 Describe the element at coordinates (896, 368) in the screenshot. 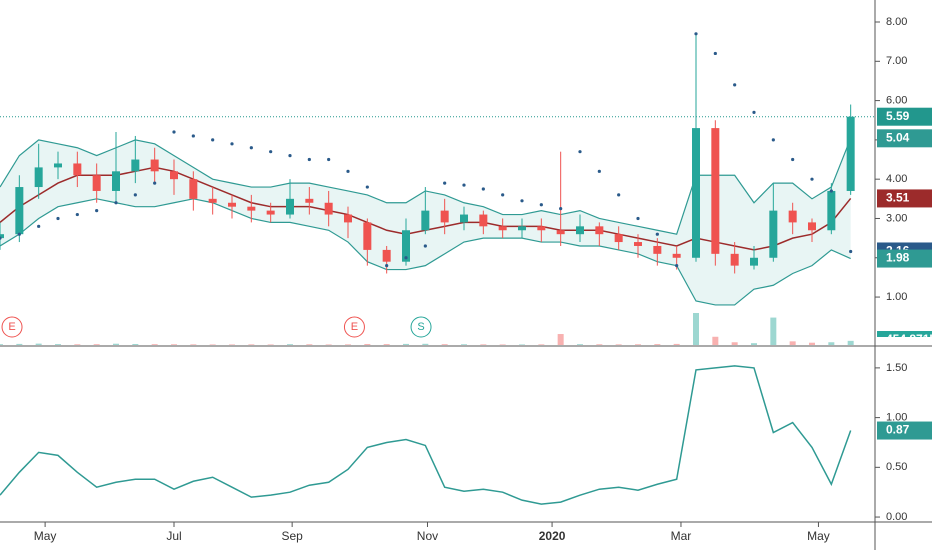

I see `y-tick-label: 1.50` at that location.